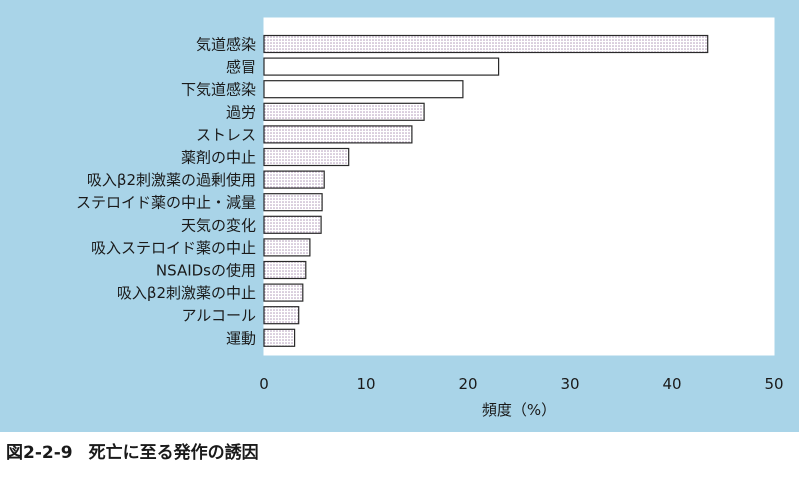 This screenshot has height=478, width=799. I want to click on caption-bar, so click(399, 455).